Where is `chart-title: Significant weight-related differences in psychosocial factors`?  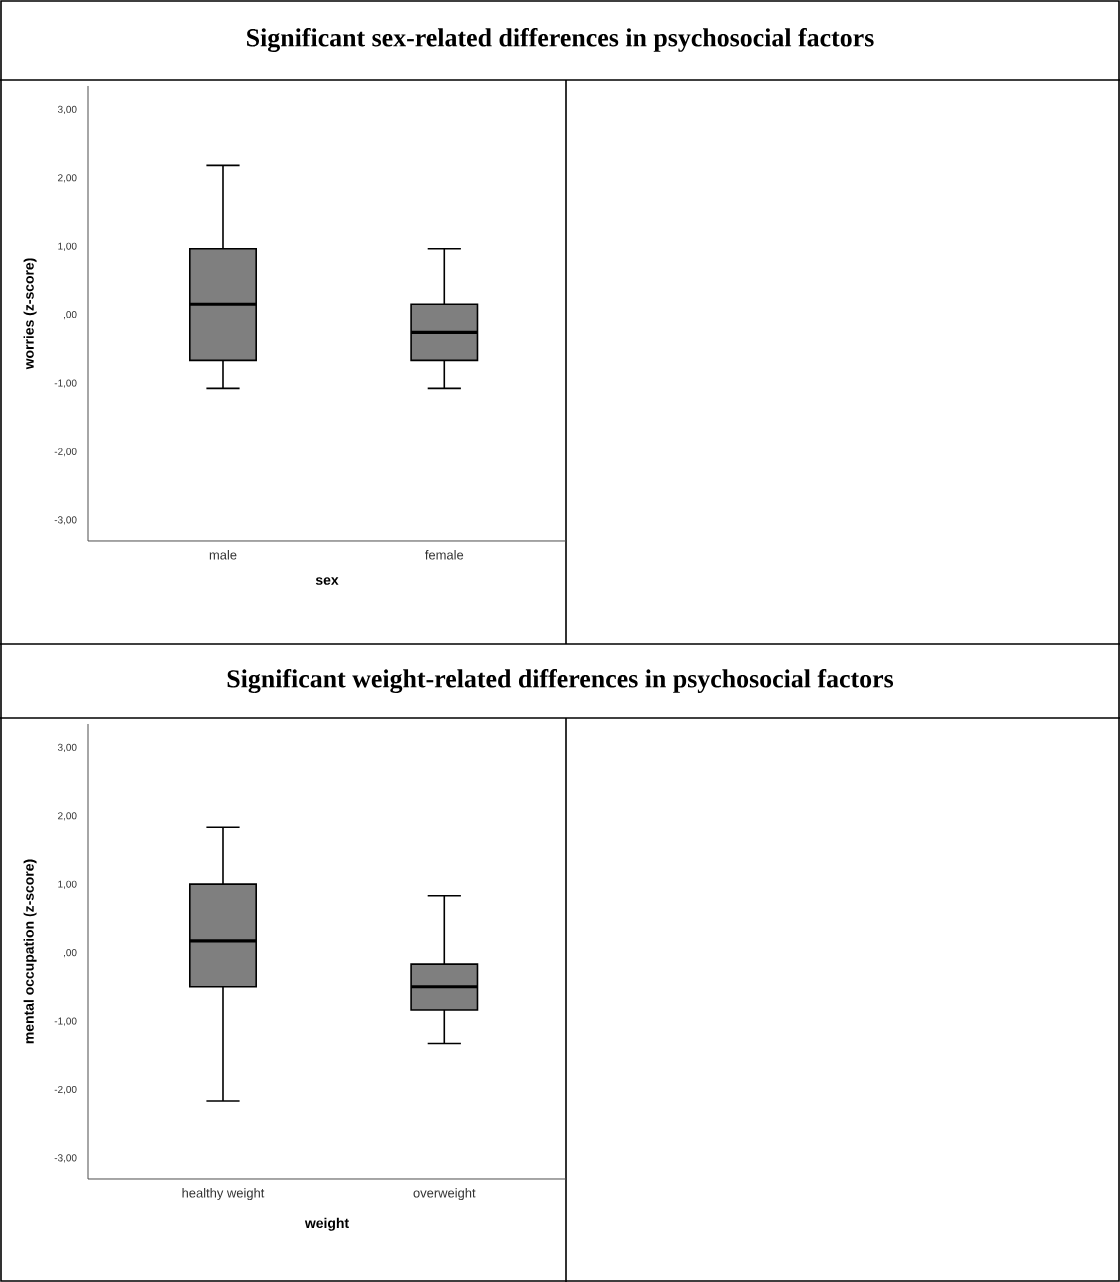 chart-title: Significant weight-related differences in psychosocial factors is located at coordinates (560, 681).